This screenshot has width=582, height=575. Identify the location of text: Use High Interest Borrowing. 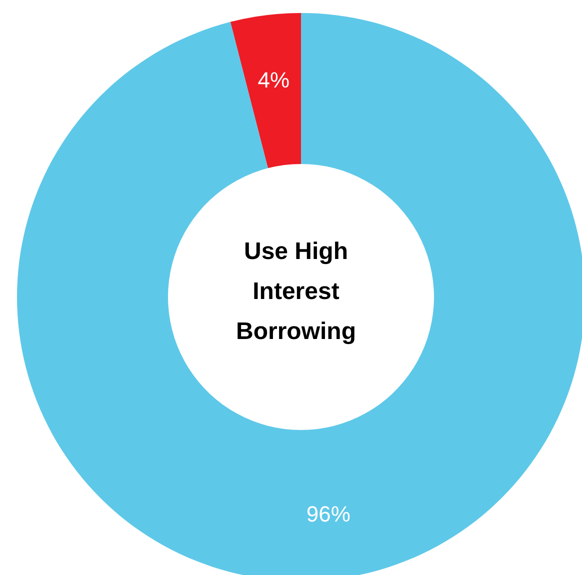
(296, 292).